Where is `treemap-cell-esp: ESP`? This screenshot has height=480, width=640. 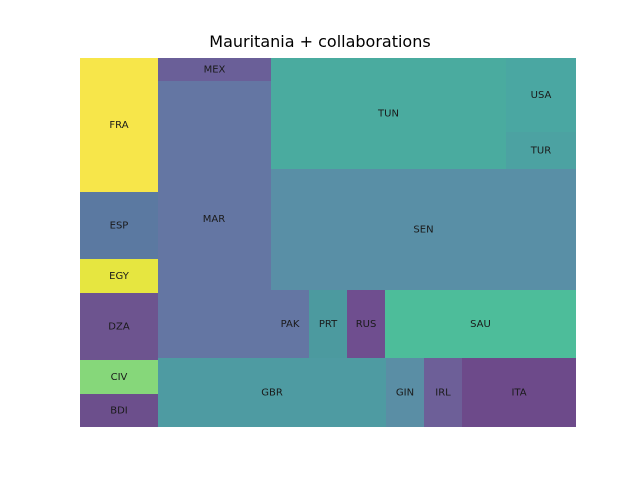 treemap-cell-esp: ESP is located at coordinates (119, 225).